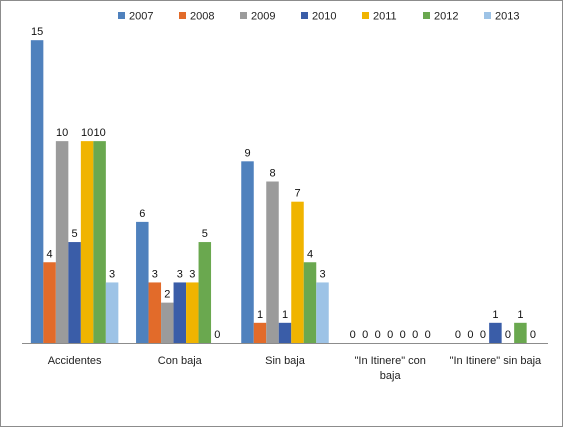  Describe the element at coordinates (483, 335) in the screenshot. I see `data-label-2009-cat-5: 0` at that location.